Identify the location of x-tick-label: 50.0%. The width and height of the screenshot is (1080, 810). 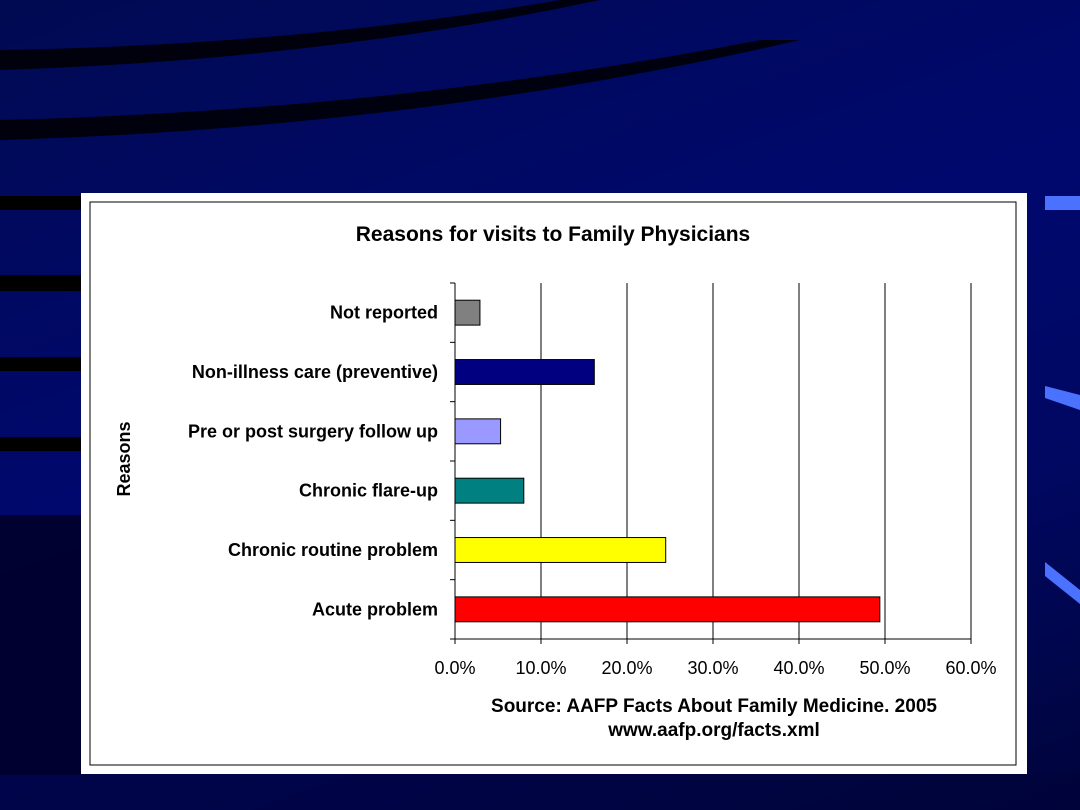
(884, 668).